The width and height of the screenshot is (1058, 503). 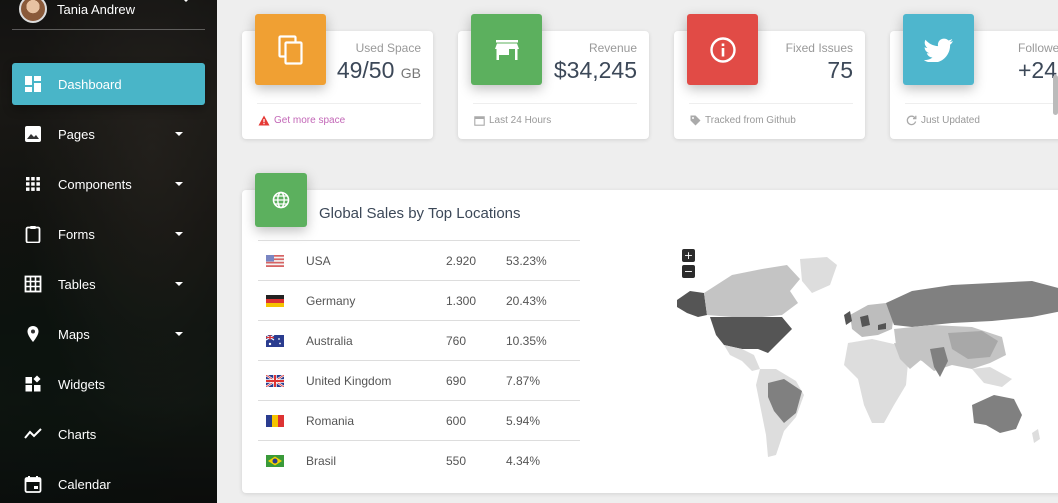 What do you see at coordinates (769, 76) in the screenshot?
I see `stat-card-fixed-issues: Fixed Issues 75 Tracked from Github` at bounding box center [769, 76].